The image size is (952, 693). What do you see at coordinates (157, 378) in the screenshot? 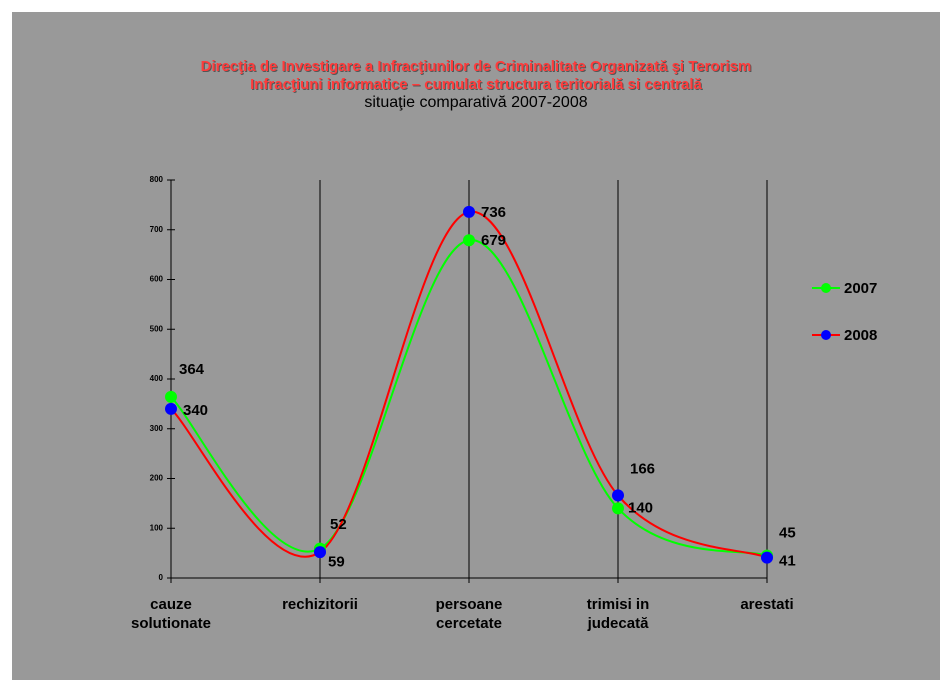
I see `y-tick-label: 400` at bounding box center [157, 378].